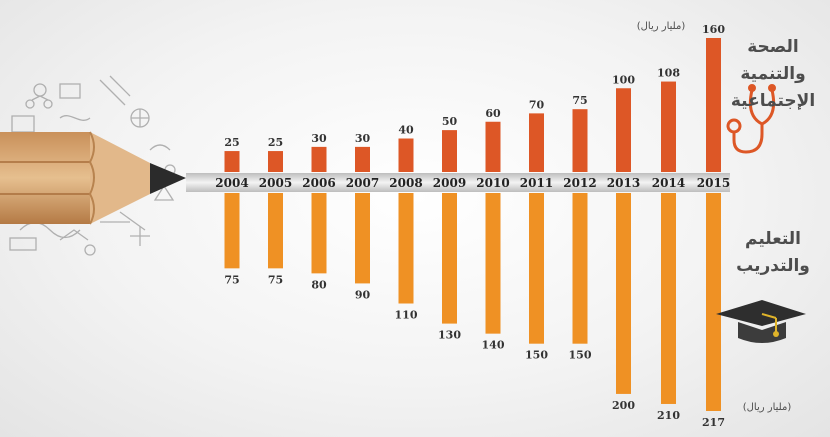  I want to click on education-series-title: التعليم والتدريب, so click(773, 252).